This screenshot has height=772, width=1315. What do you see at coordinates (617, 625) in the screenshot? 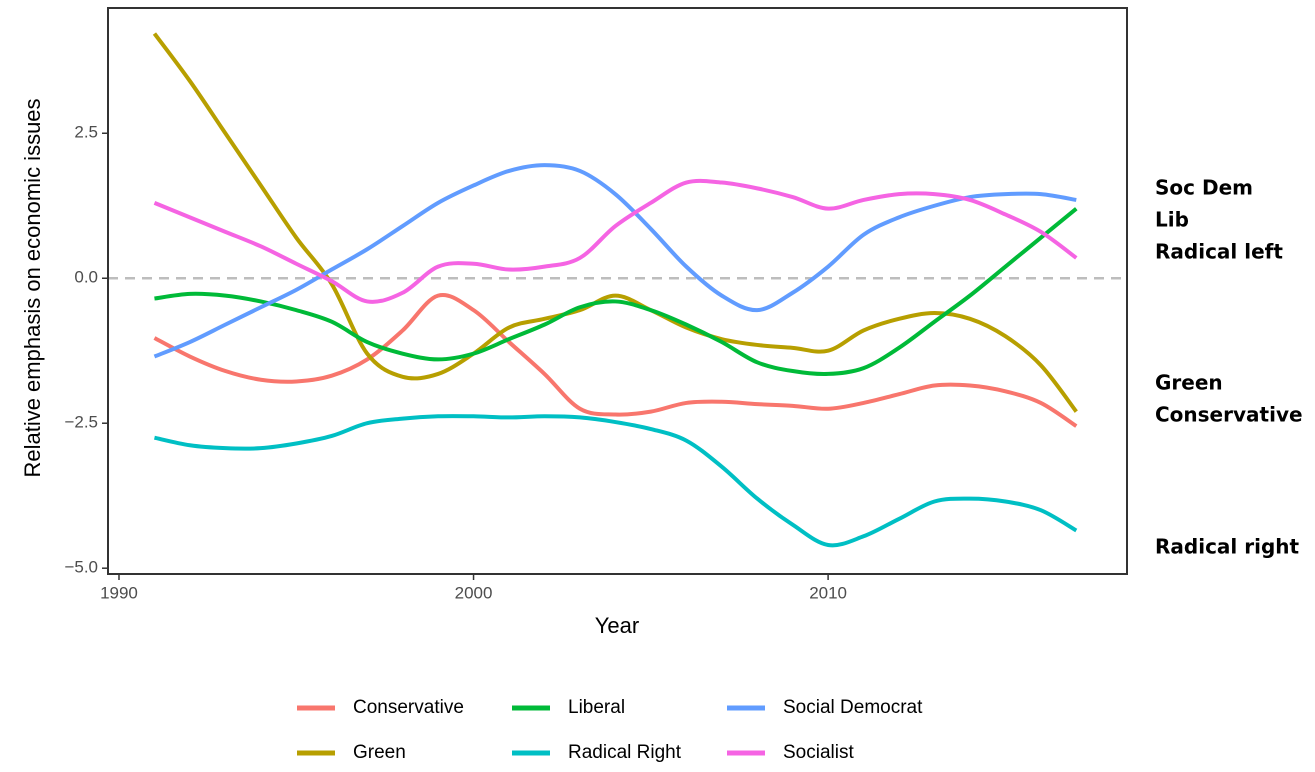
I see `x-axis-title: Year` at bounding box center [617, 625].